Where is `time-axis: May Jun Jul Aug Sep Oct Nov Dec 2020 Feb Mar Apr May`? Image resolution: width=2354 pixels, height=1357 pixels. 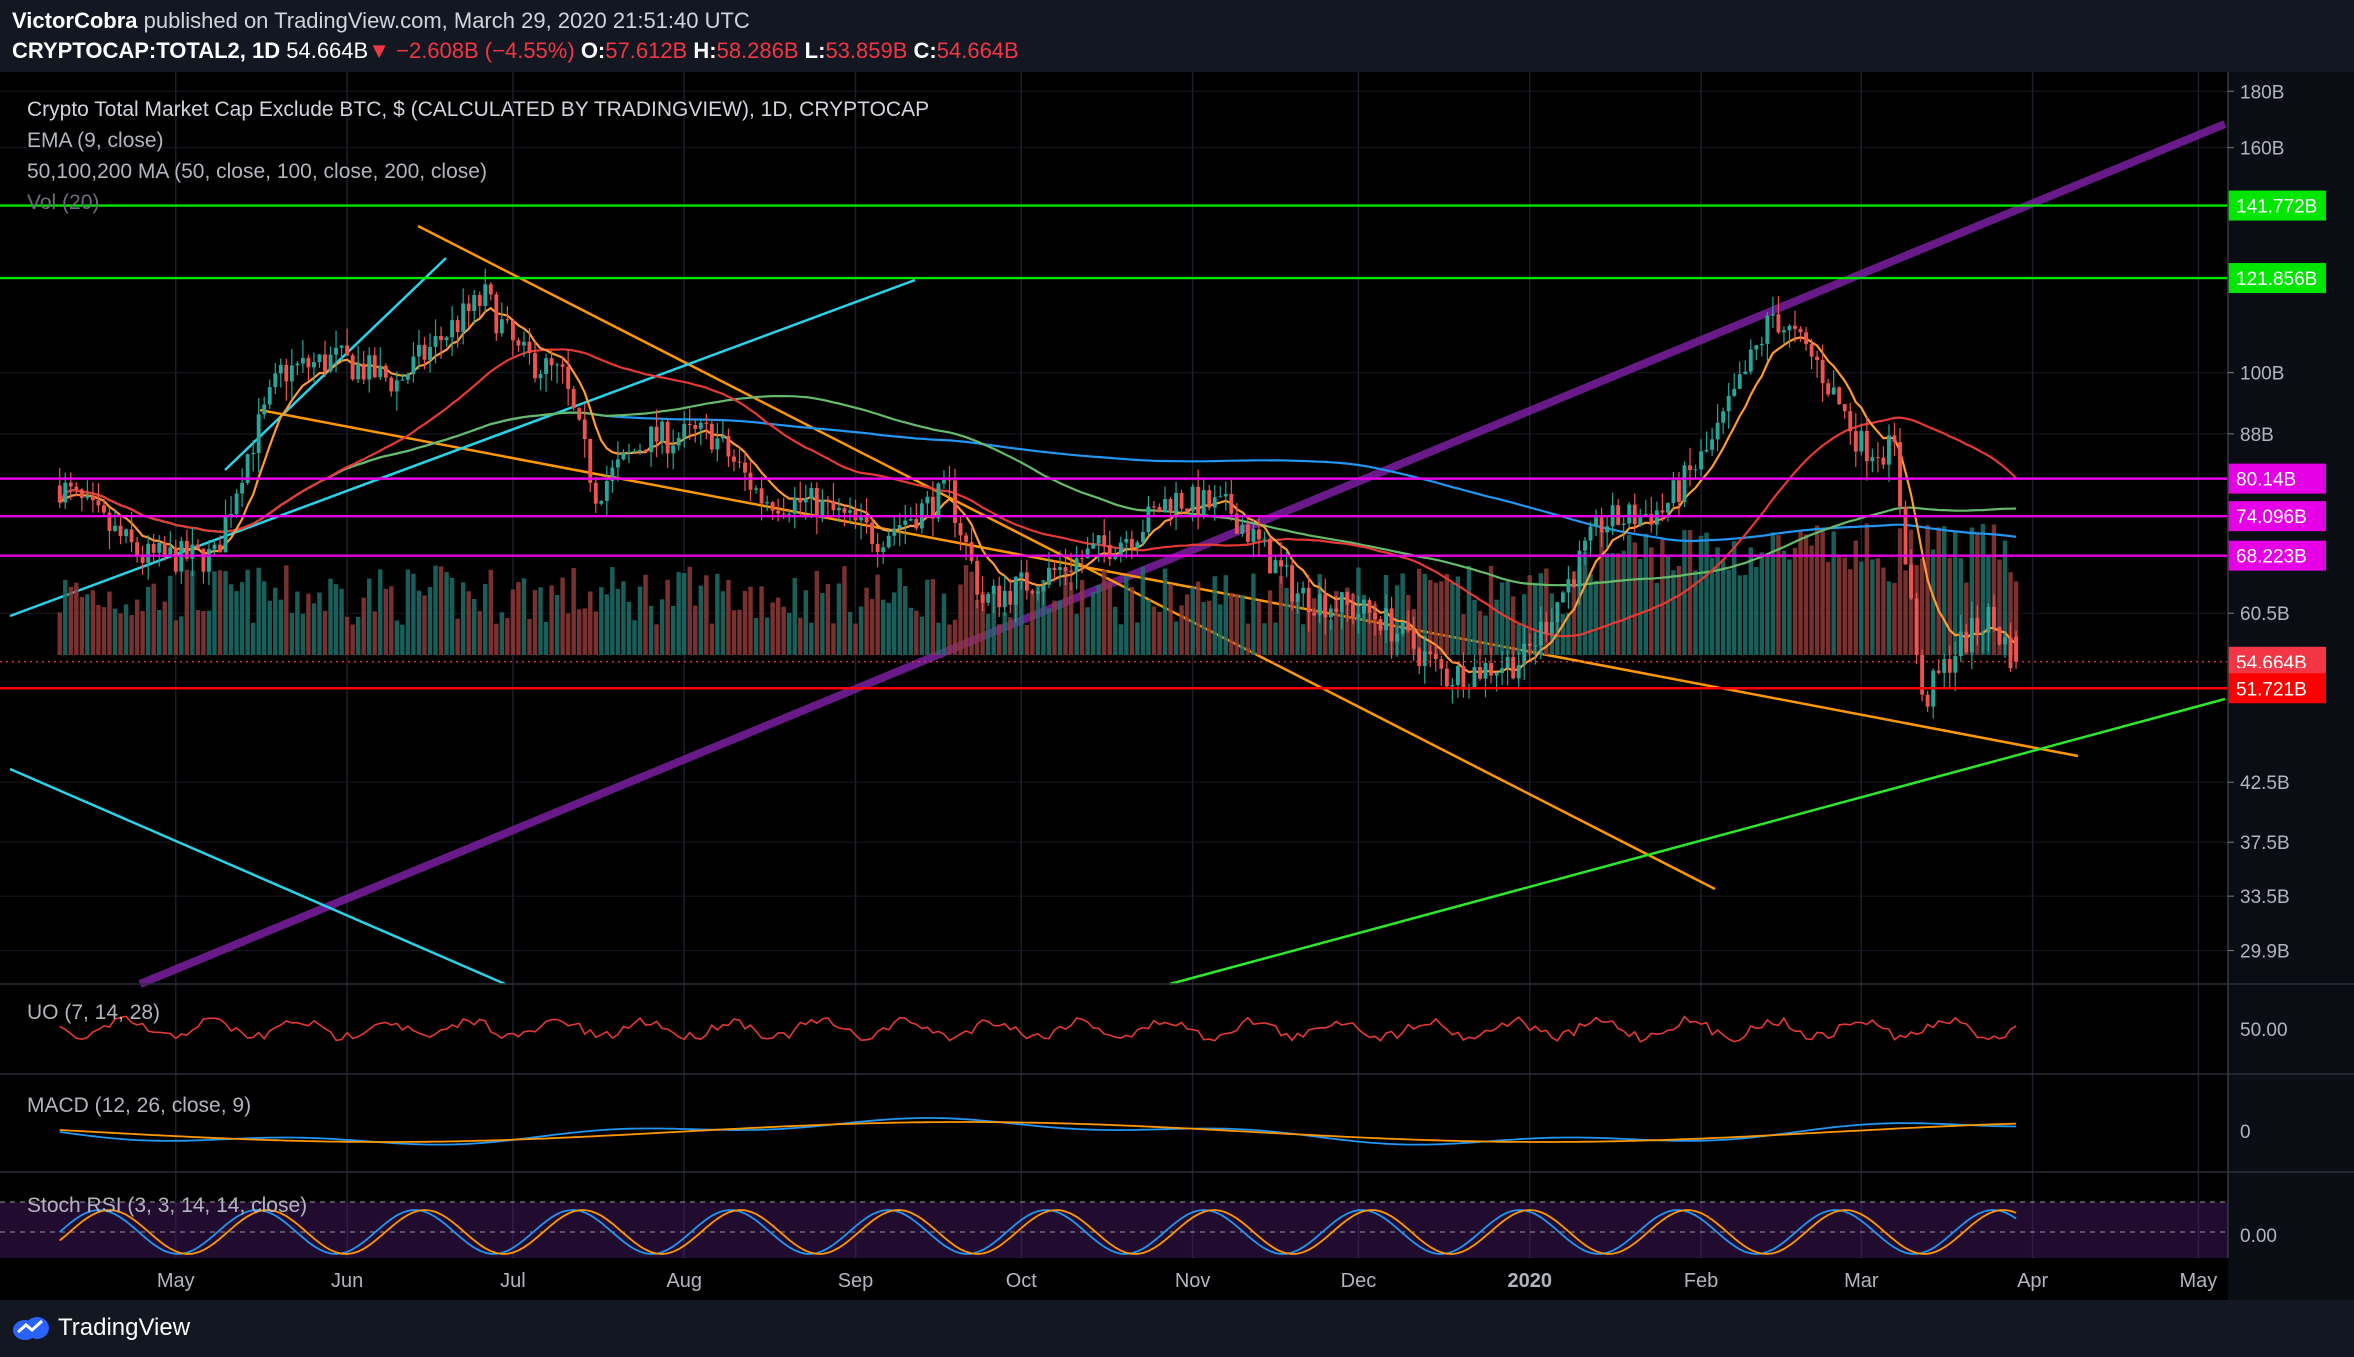
time-axis: May Jun Jul Aug Sep Oct Nov Dec 2020 Feb Mar Apr May is located at coordinates (1114, 1279).